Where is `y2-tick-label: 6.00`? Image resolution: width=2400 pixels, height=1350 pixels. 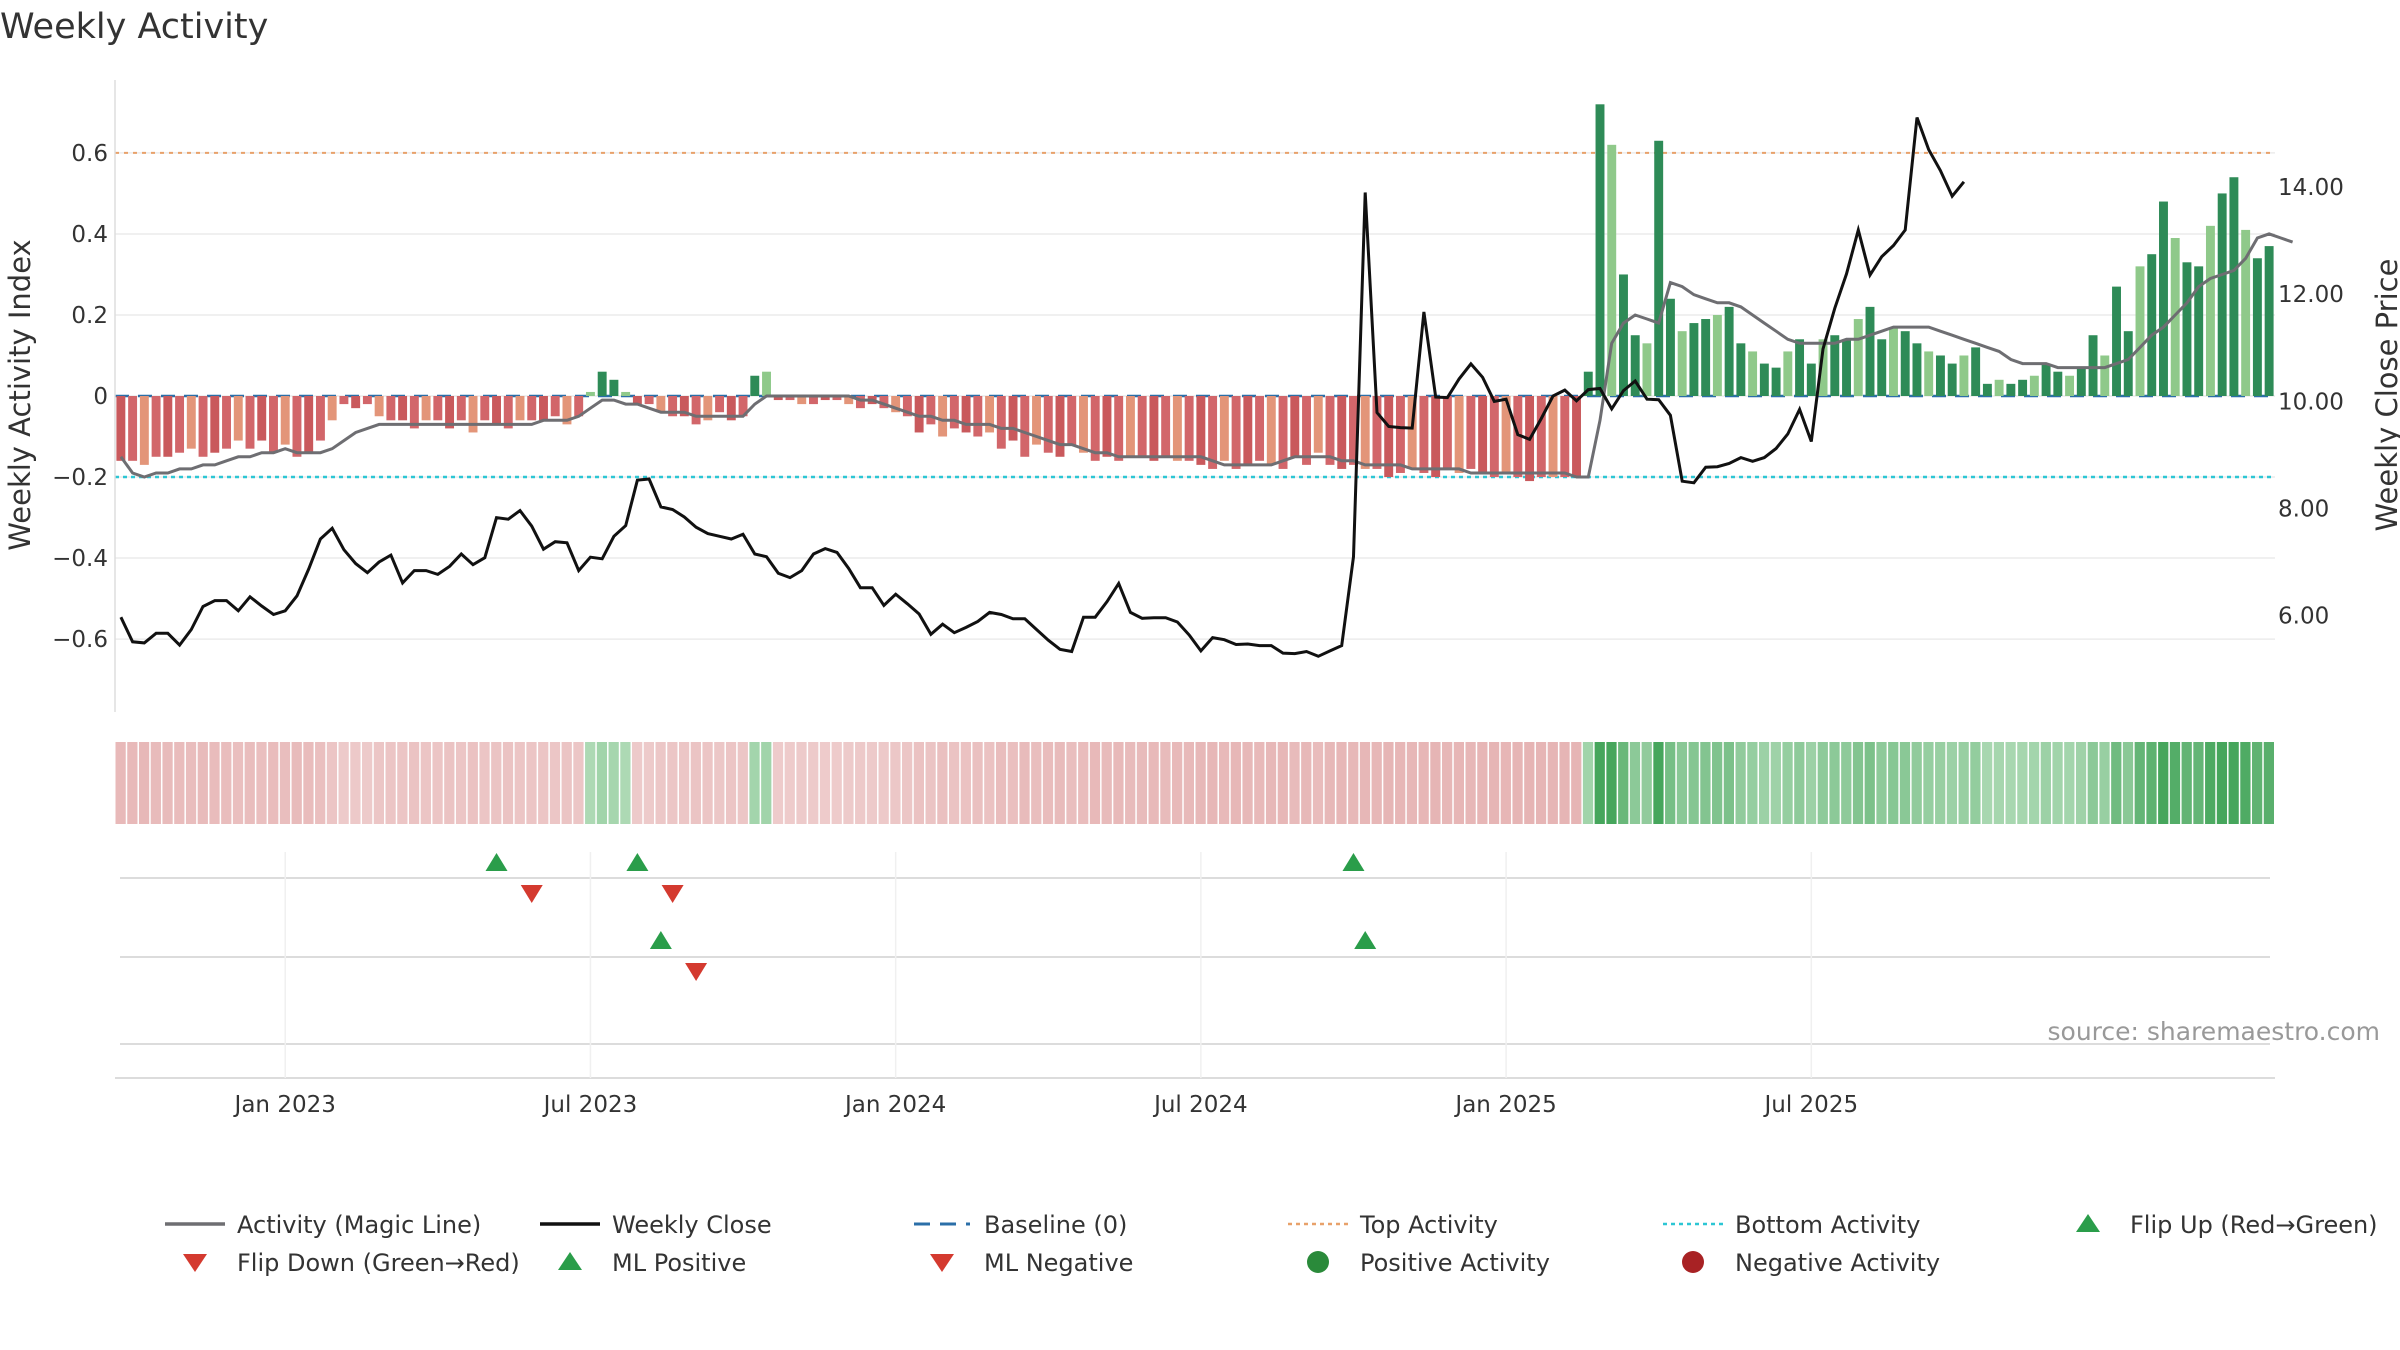 y2-tick-label: 6.00 is located at coordinates (2303, 617).